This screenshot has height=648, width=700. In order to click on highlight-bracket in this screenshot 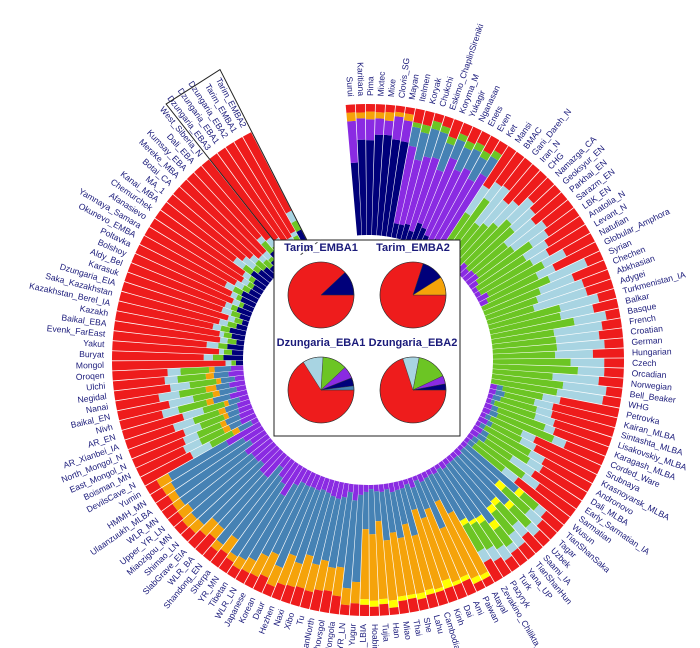, I will do `click(239, 166)`.